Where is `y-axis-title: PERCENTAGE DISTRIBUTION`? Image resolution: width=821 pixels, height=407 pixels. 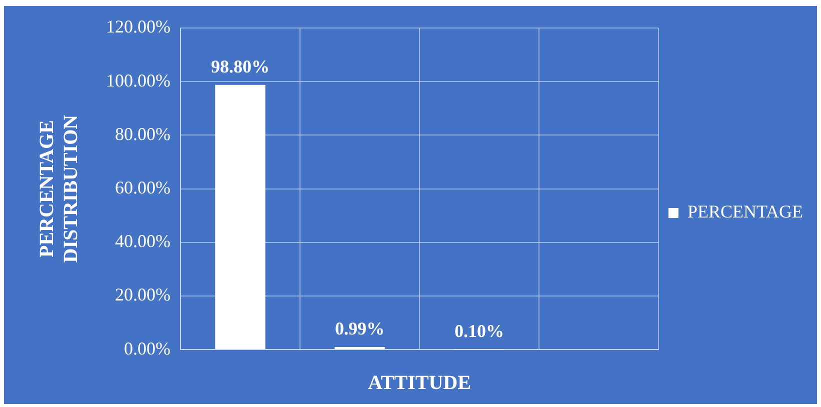
y-axis-title: PERCENTAGE DISTRIBUTION is located at coordinates (59, 188).